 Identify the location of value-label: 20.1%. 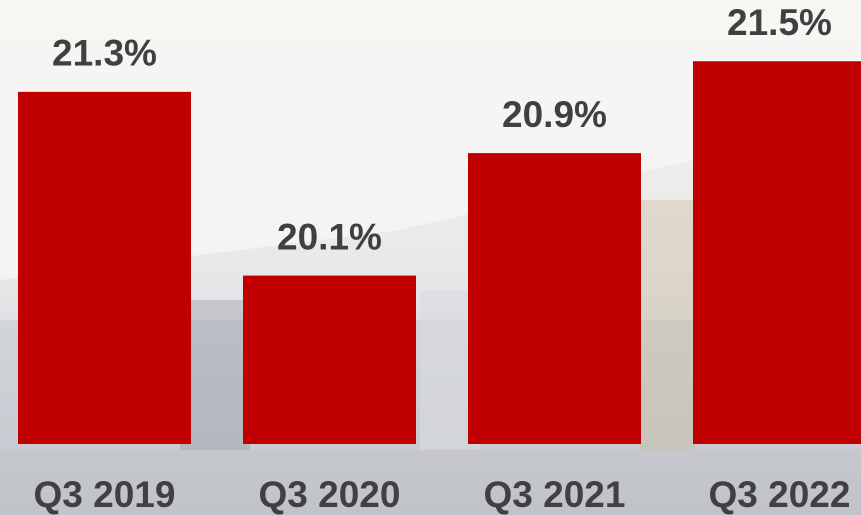
(329, 236).